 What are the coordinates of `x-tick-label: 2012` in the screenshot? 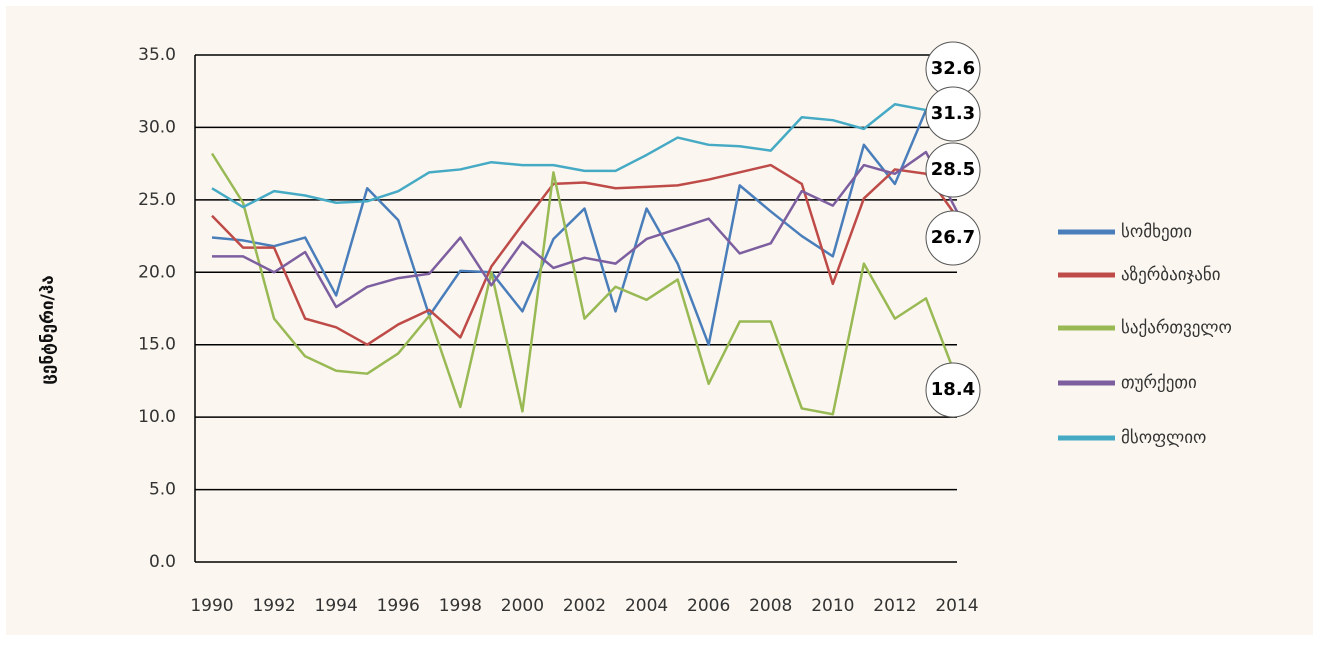 It's located at (894, 606).